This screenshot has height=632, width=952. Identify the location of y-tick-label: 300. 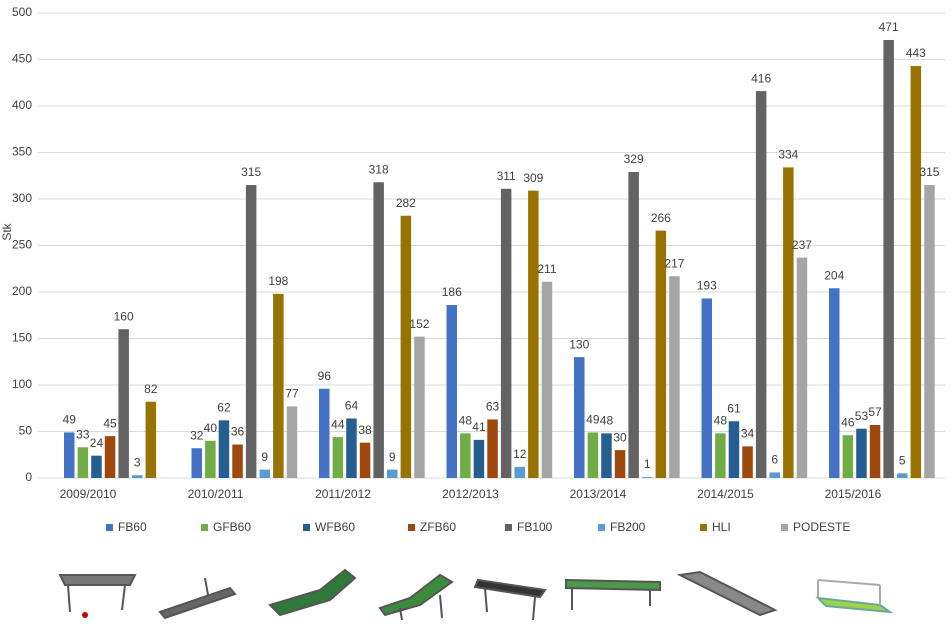
(22, 198).